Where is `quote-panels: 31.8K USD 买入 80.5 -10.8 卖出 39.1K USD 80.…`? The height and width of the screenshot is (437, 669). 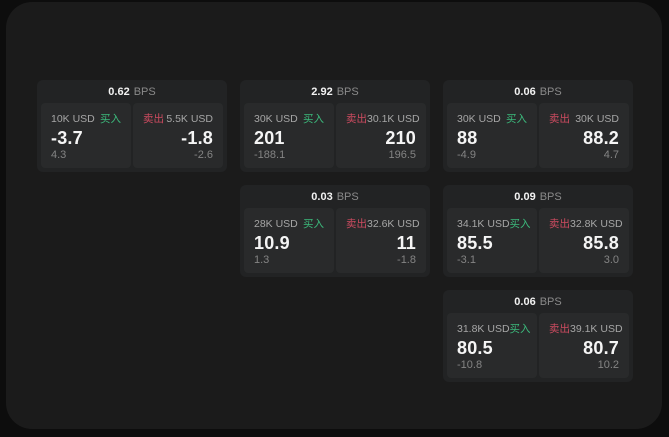
quote-panels: 31.8K USD 买入 80.5 -10.8 卖出 39.1K USD 80.… is located at coordinates (538, 347).